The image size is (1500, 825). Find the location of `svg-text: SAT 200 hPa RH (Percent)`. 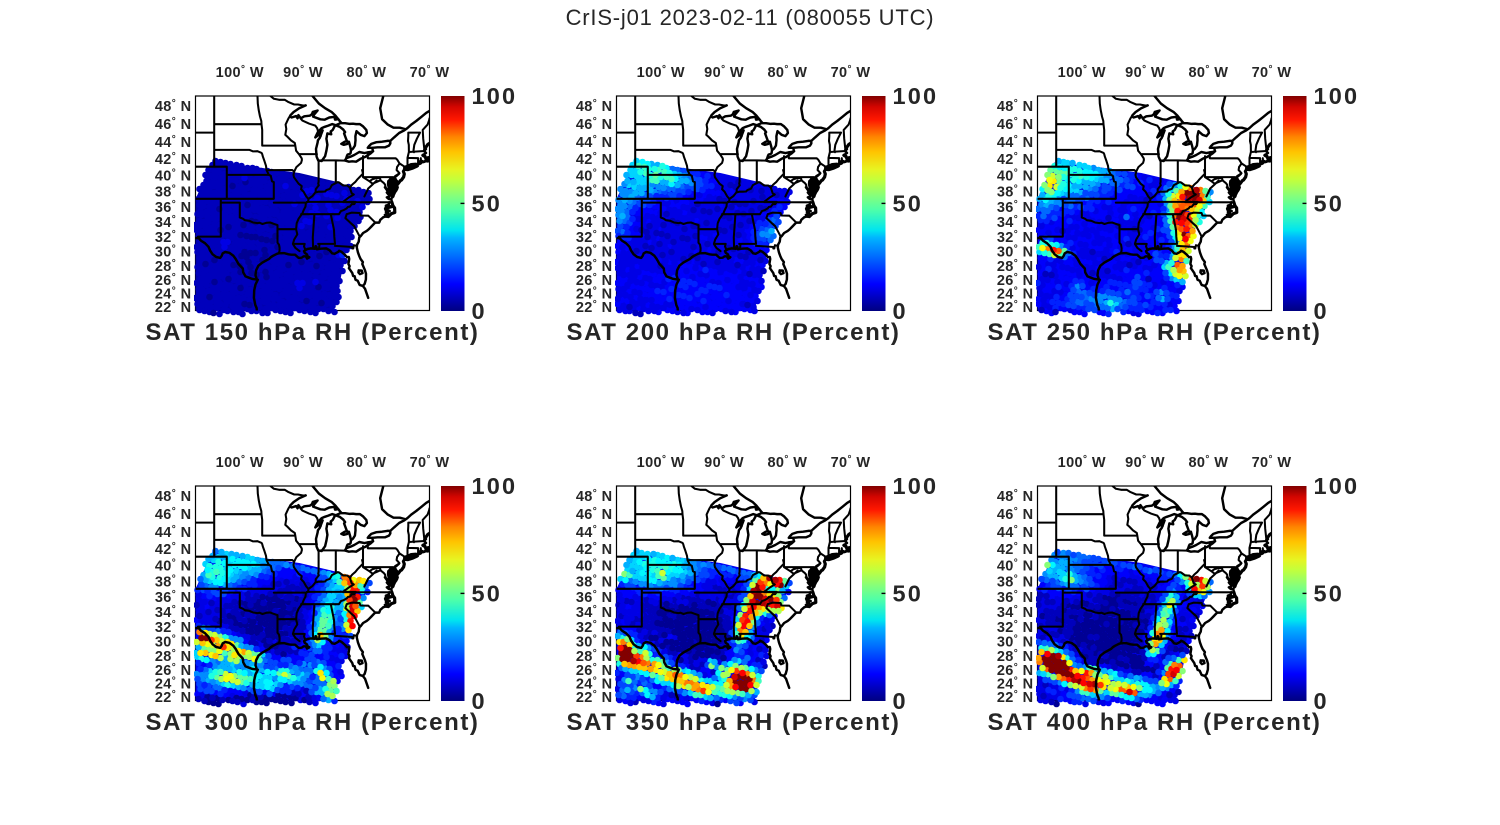

svg-text: SAT 200 hPa RH (Percent) is located at coordinates (733, 332).